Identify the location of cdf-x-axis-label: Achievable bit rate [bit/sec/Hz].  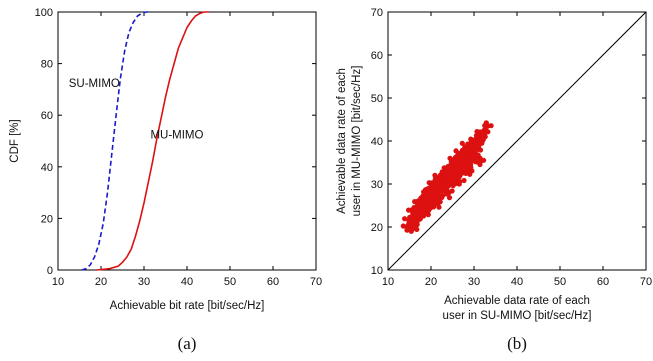
(187, 306).